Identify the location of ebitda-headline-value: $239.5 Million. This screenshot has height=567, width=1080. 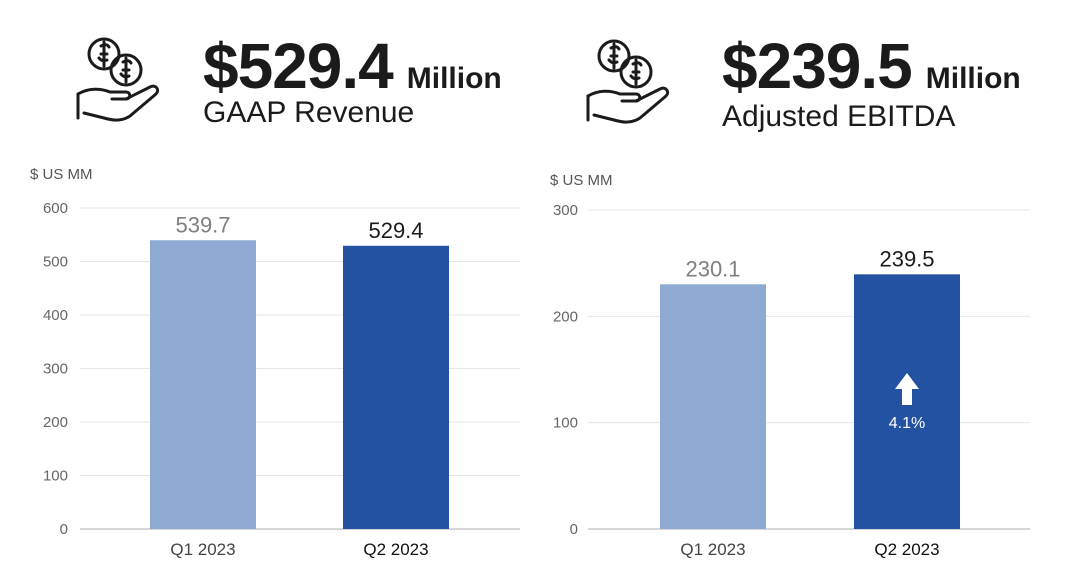
(871, 66).